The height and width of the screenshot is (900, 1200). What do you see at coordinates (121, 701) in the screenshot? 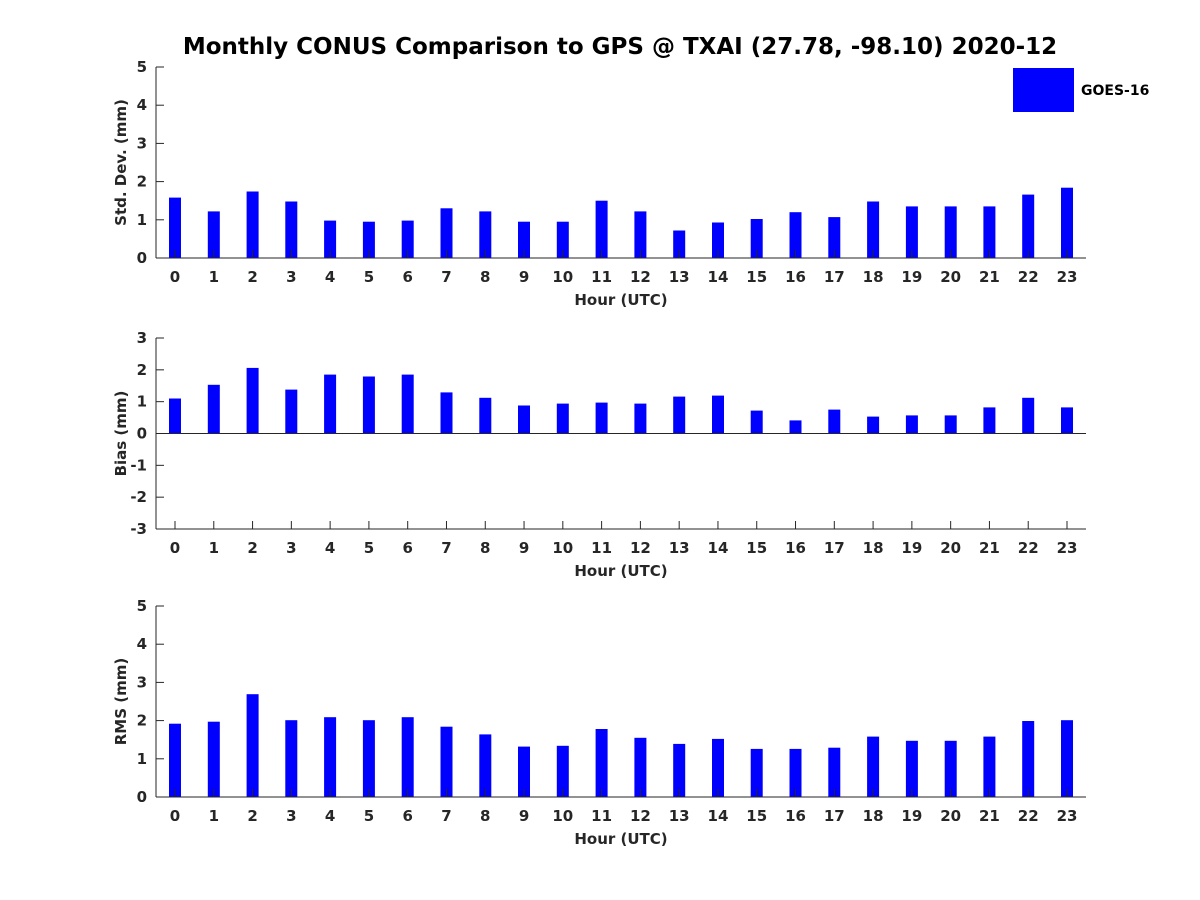
I see `y-axis-label: RMS (mm)` at bounding box center [121, 701].